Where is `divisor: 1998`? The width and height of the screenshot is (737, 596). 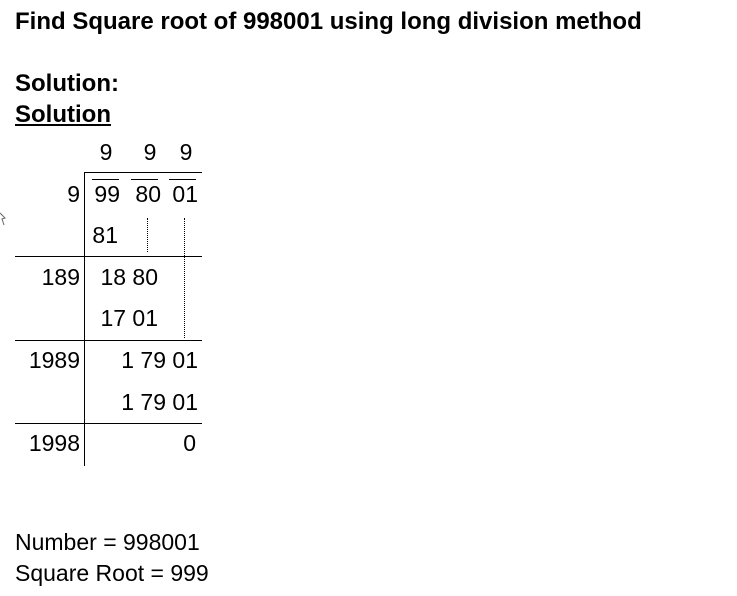 divisor: 1998 is located at coordinates (54, 443).